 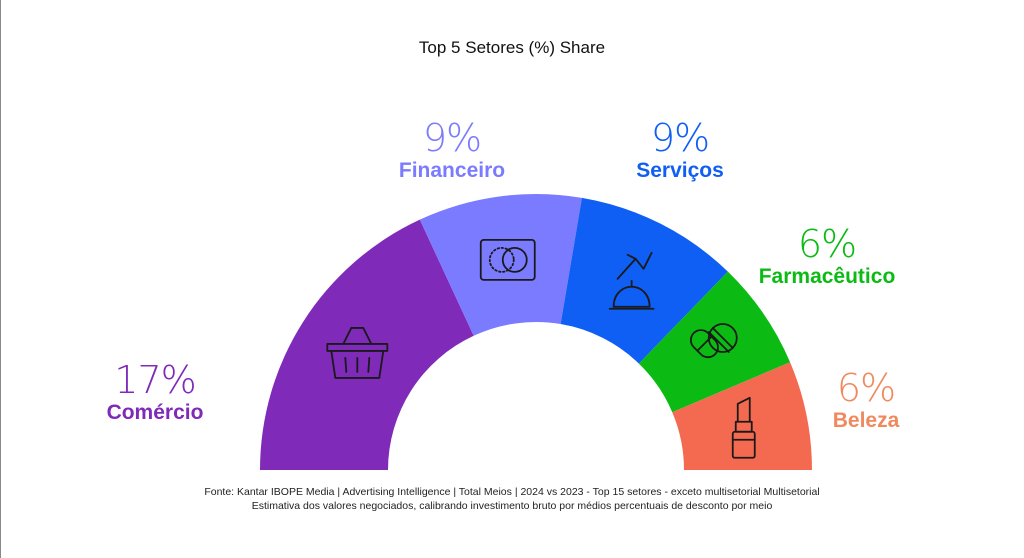 I want to click on slice-beleza, so click(x=742, y=416).